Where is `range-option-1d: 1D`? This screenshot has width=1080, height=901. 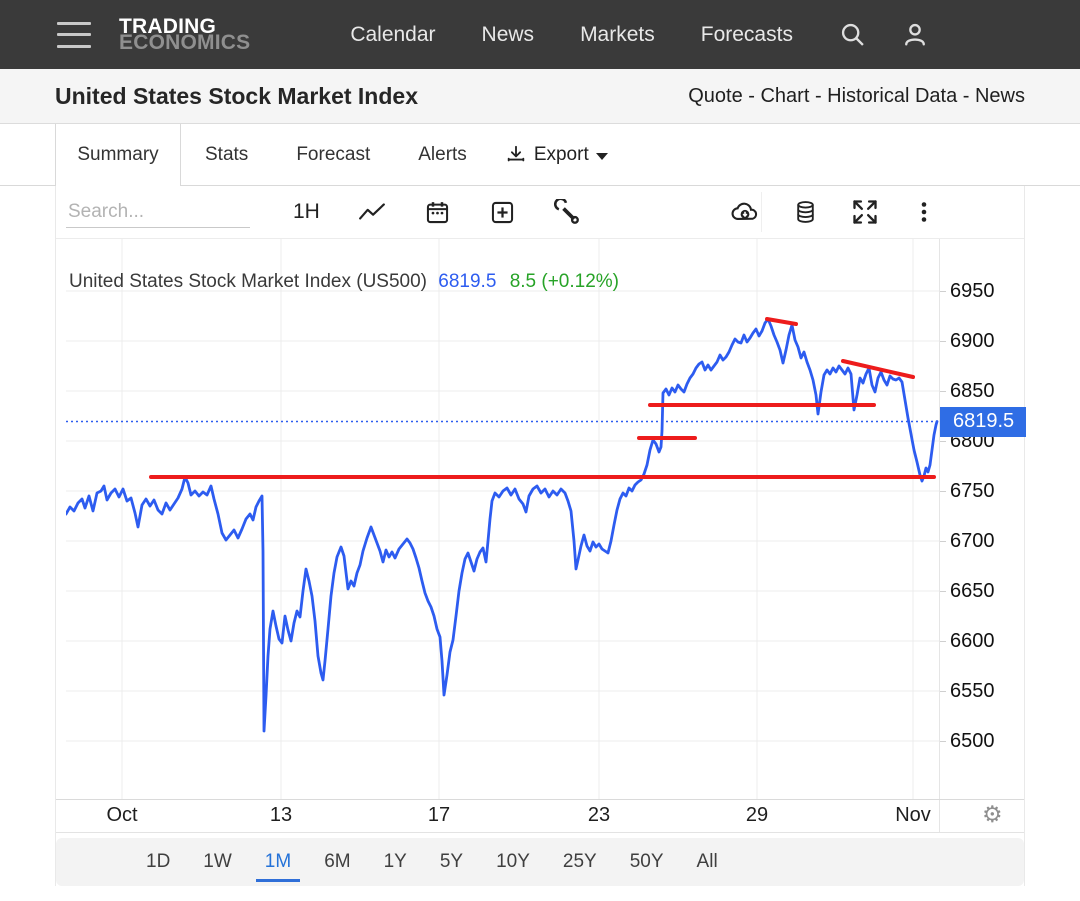
range-option-1d: 1D is located at coordinates (158, 861).